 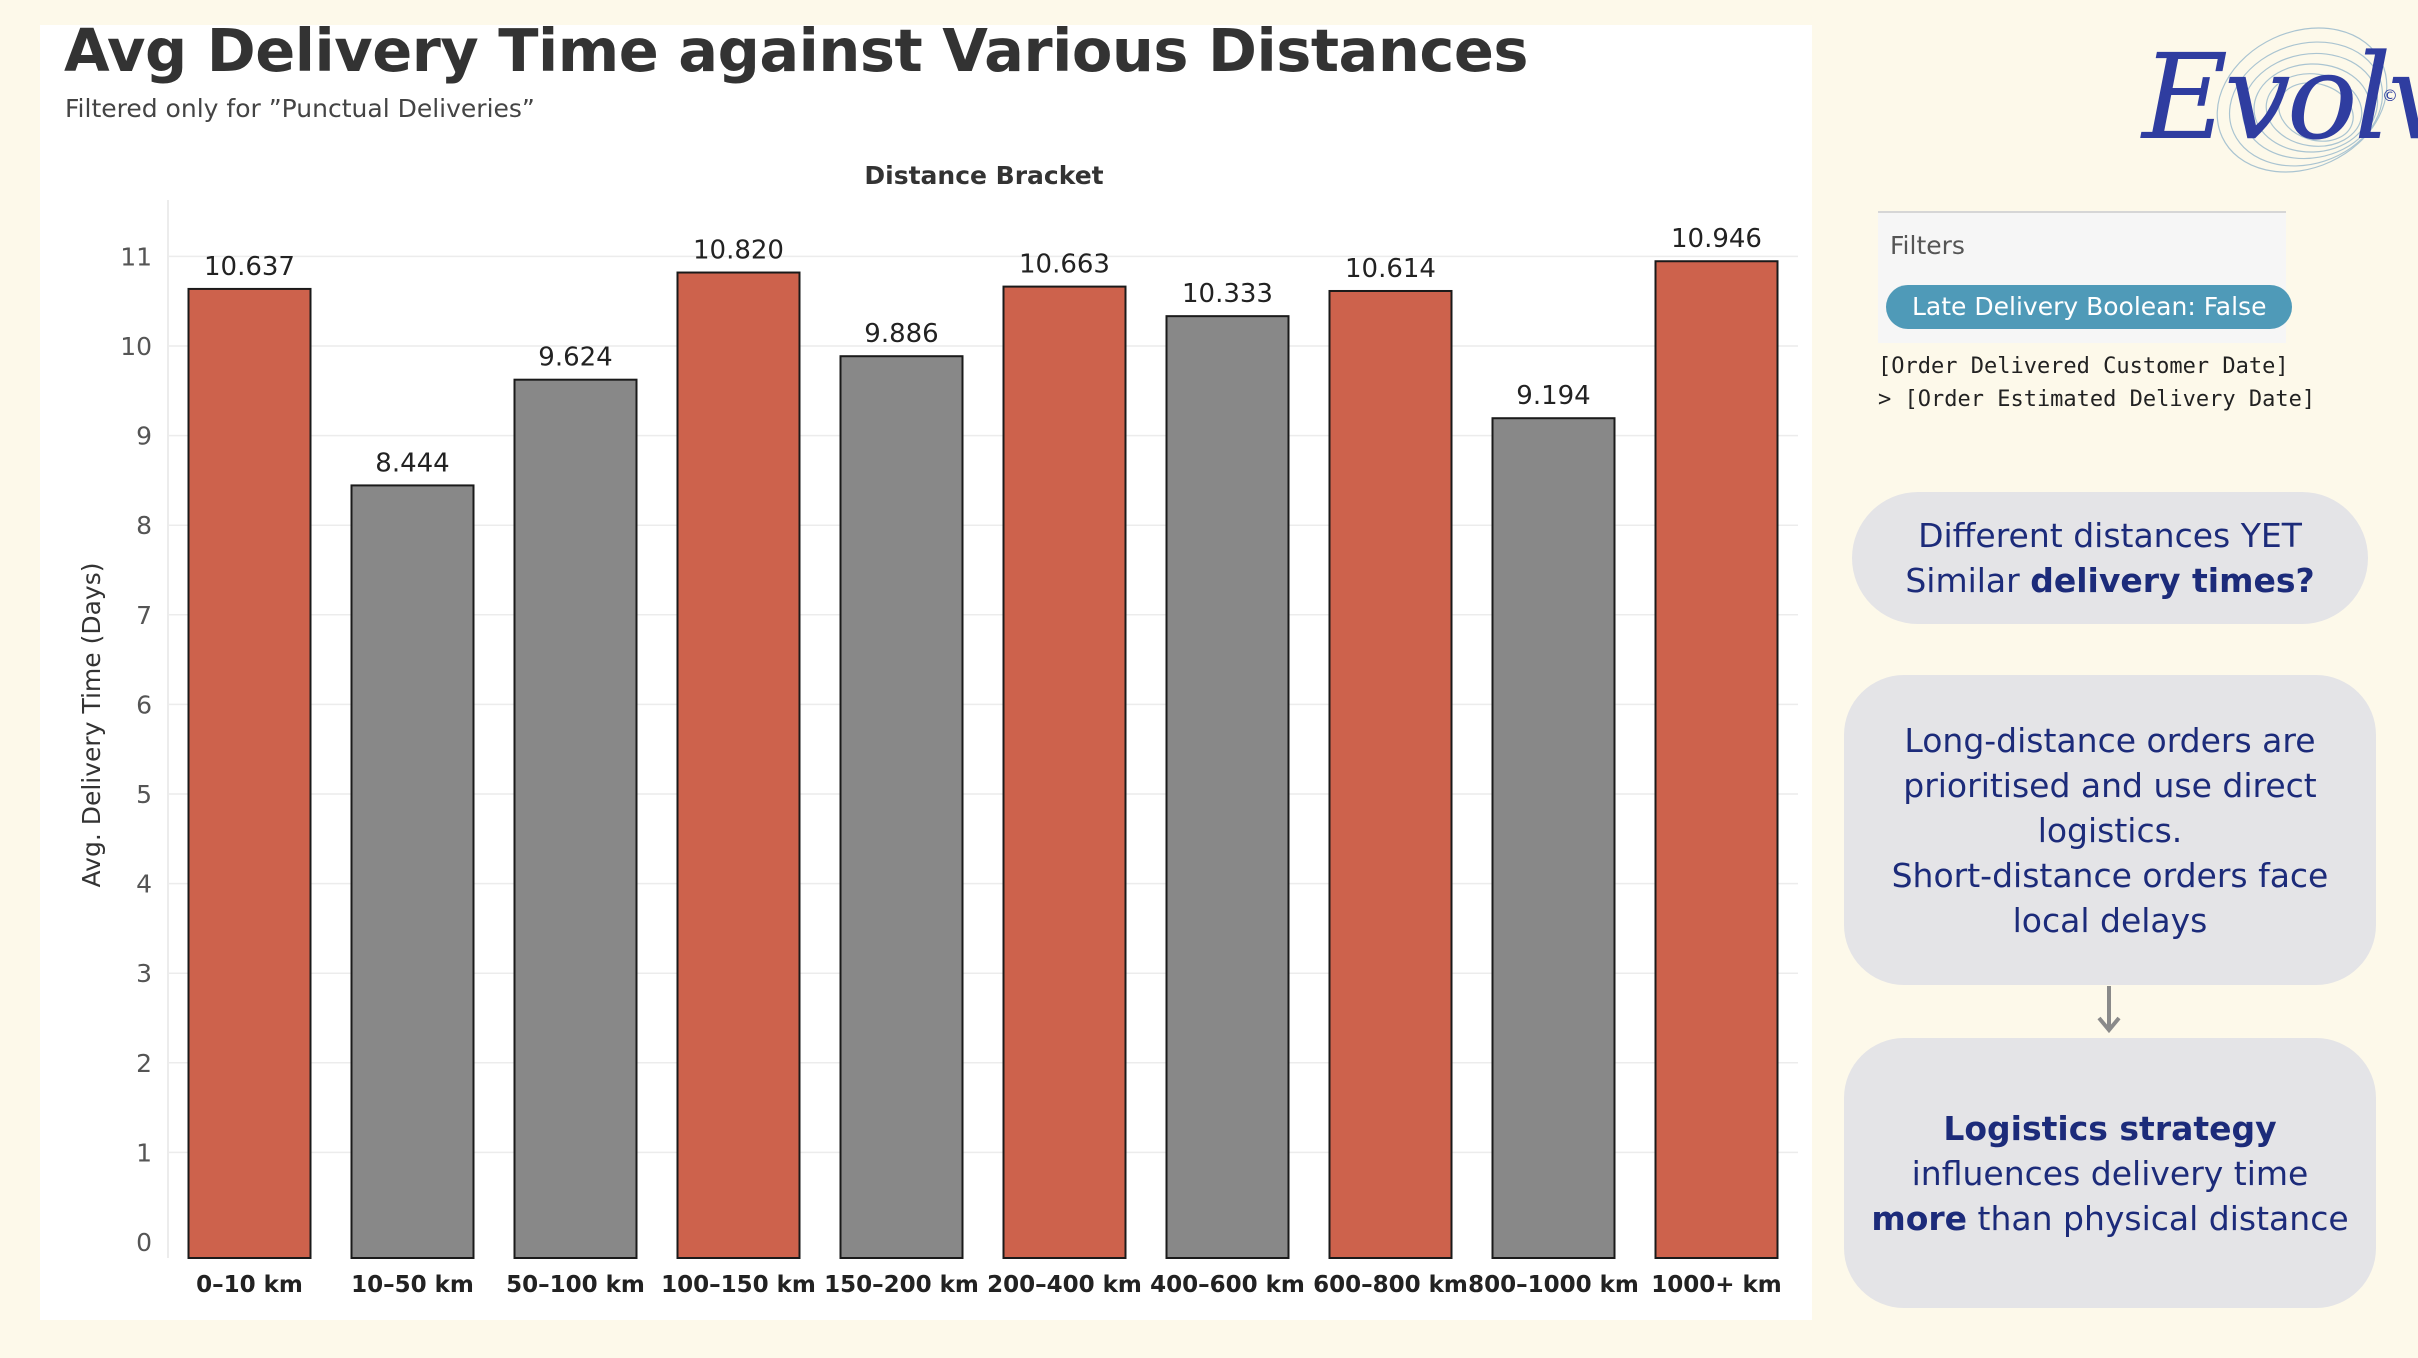 I want to click on callout-2-line1: Long-distance orders are, so click(x=2110, y=740).